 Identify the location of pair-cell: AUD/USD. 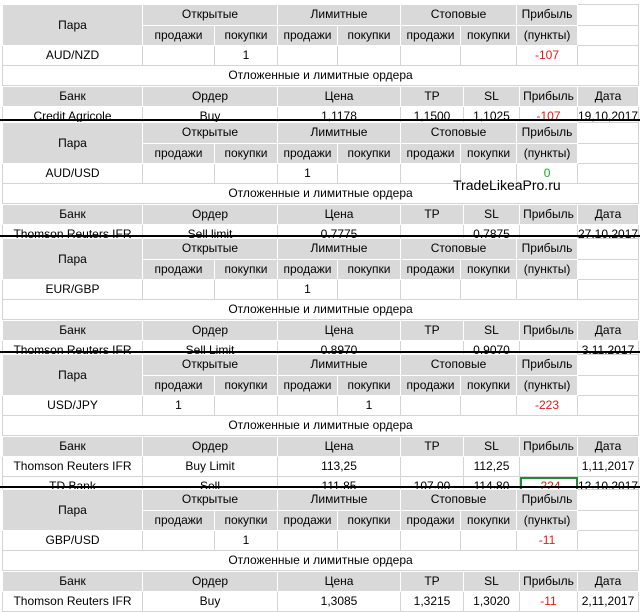
(72, 173).